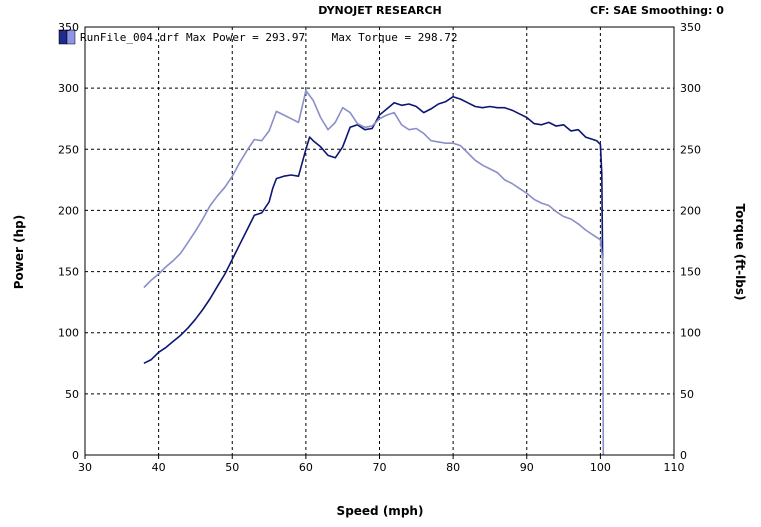 This screenshot has width=761, height=527. Describe the element at coordinates (71, 37) in the screenshot. I see `legend-swatch-torque` at that location.